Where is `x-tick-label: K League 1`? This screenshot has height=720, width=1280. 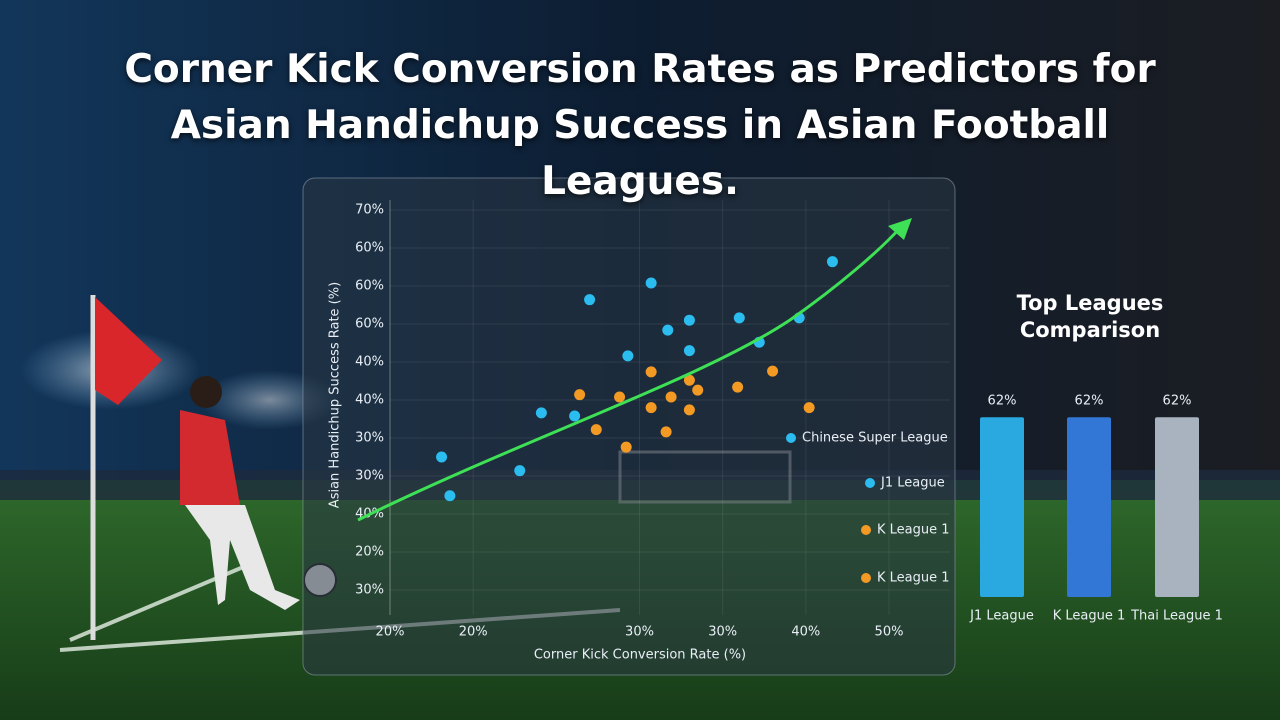 x-tick-label: K League 1 is located at coordinates (1089, 616).